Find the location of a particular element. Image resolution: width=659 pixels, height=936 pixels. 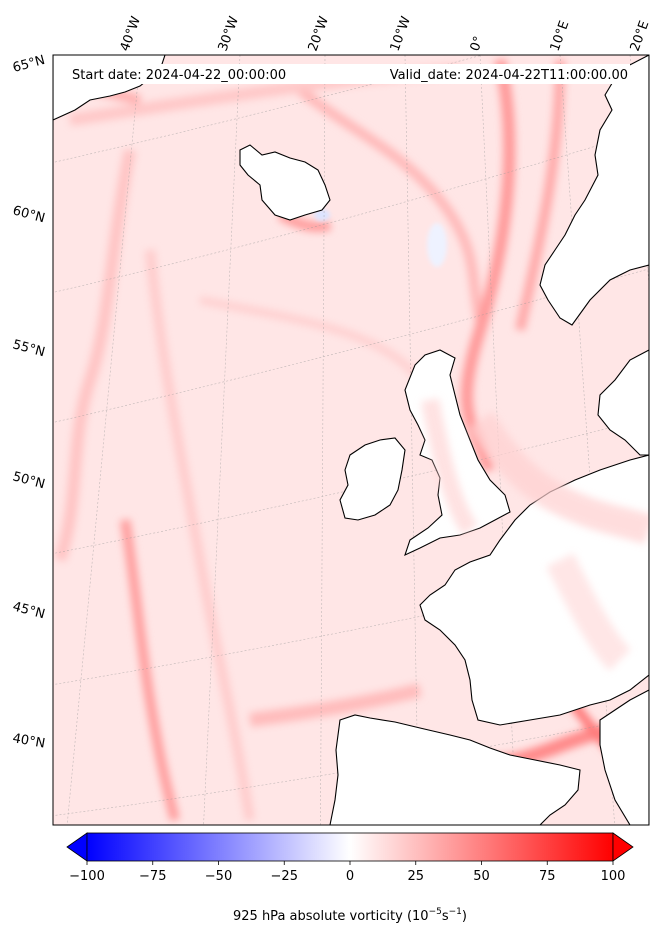

mediterranean-coast is located at coordinates (624, 757).